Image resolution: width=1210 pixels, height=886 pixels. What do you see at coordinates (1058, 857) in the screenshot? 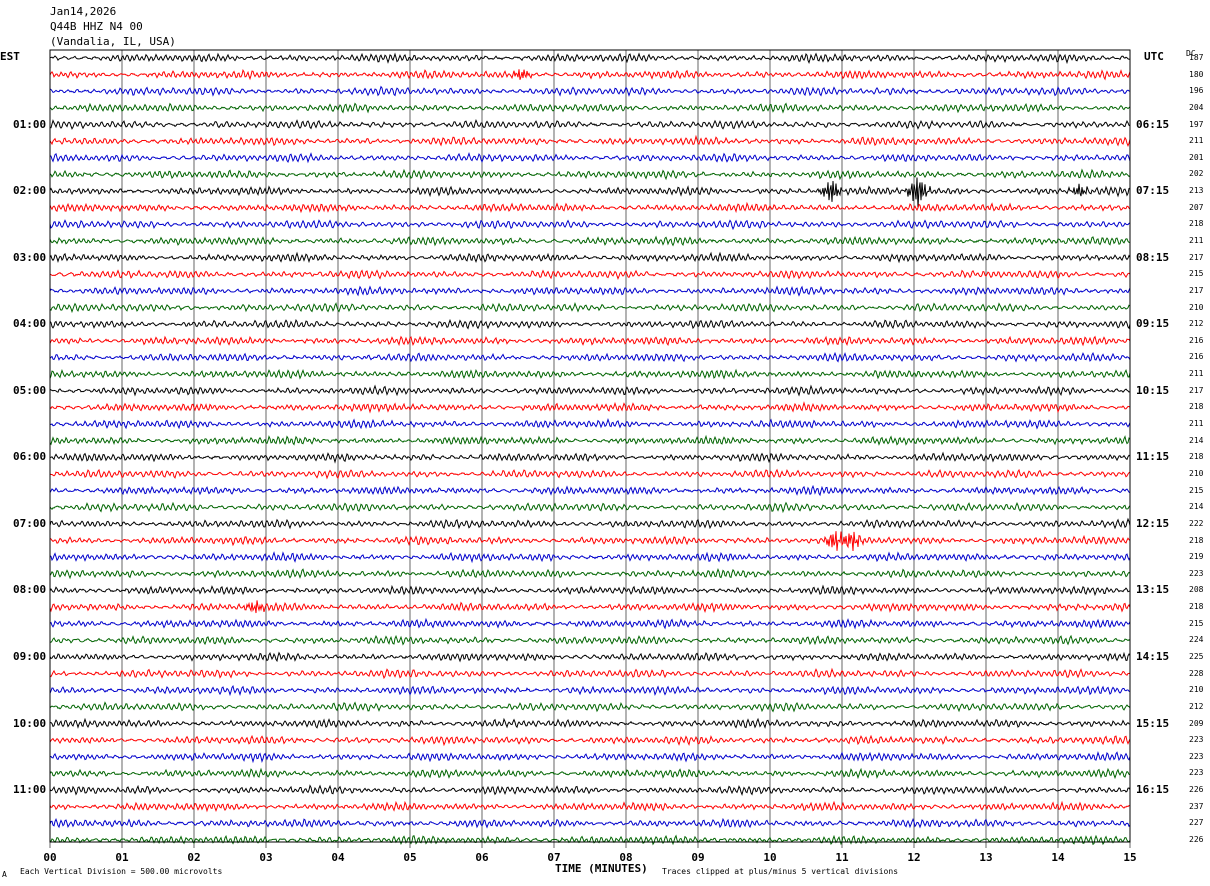
I see `x-tick-label: 14` at bounding box center [1058, 857].